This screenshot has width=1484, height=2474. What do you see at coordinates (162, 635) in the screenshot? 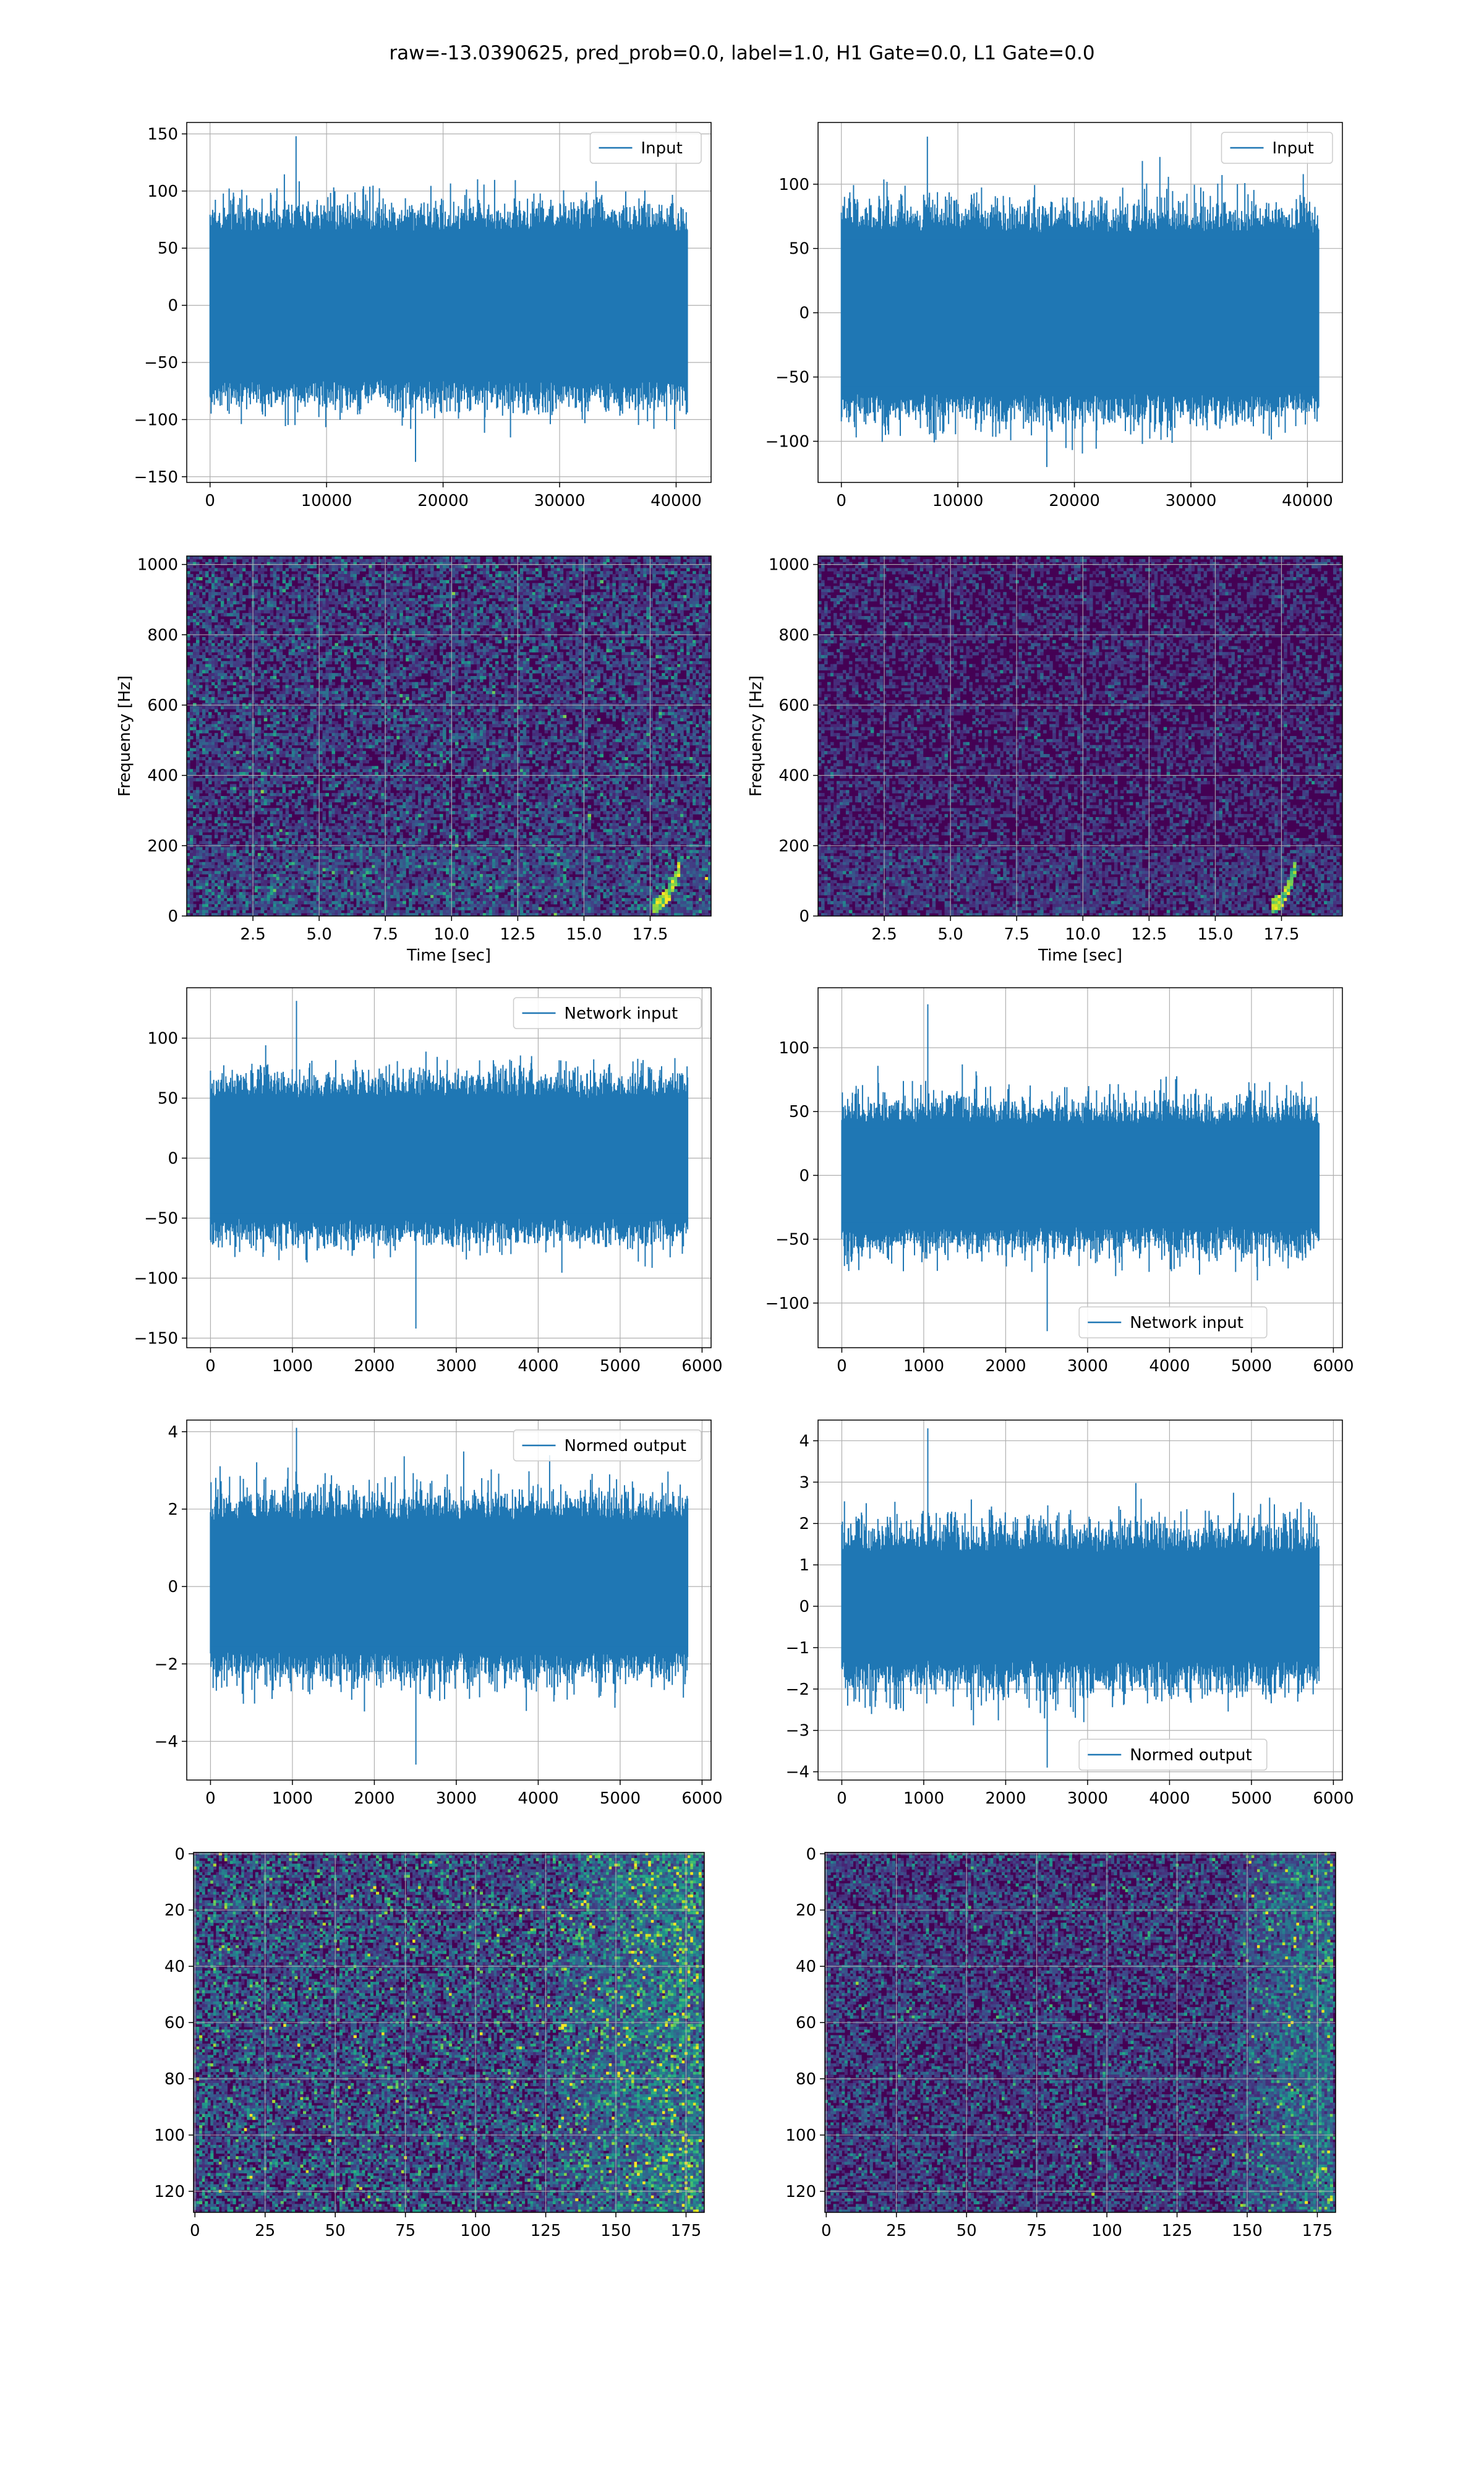
I see `y-tick-label: 800` at bounding box center [162, 635].